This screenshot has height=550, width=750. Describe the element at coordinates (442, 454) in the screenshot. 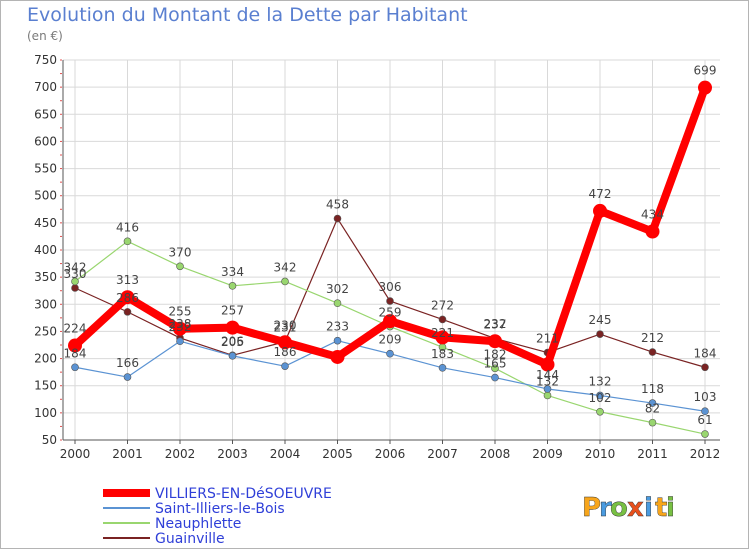

I see `x-tick-label: 2007` at that location.